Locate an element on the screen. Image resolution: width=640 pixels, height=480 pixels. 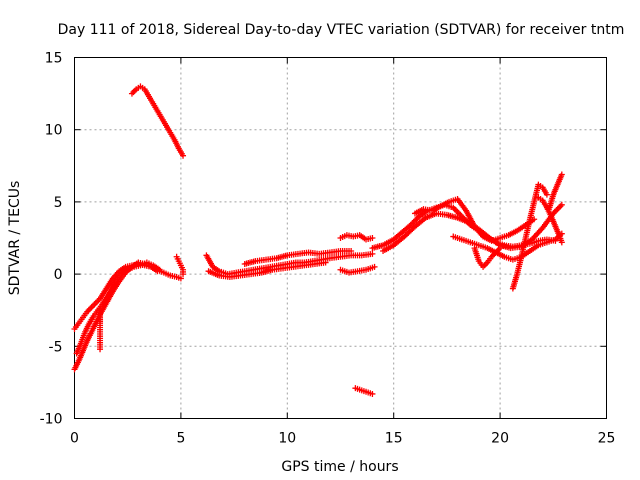
x-tick-label: 10 is located at coordinates (287, 439).